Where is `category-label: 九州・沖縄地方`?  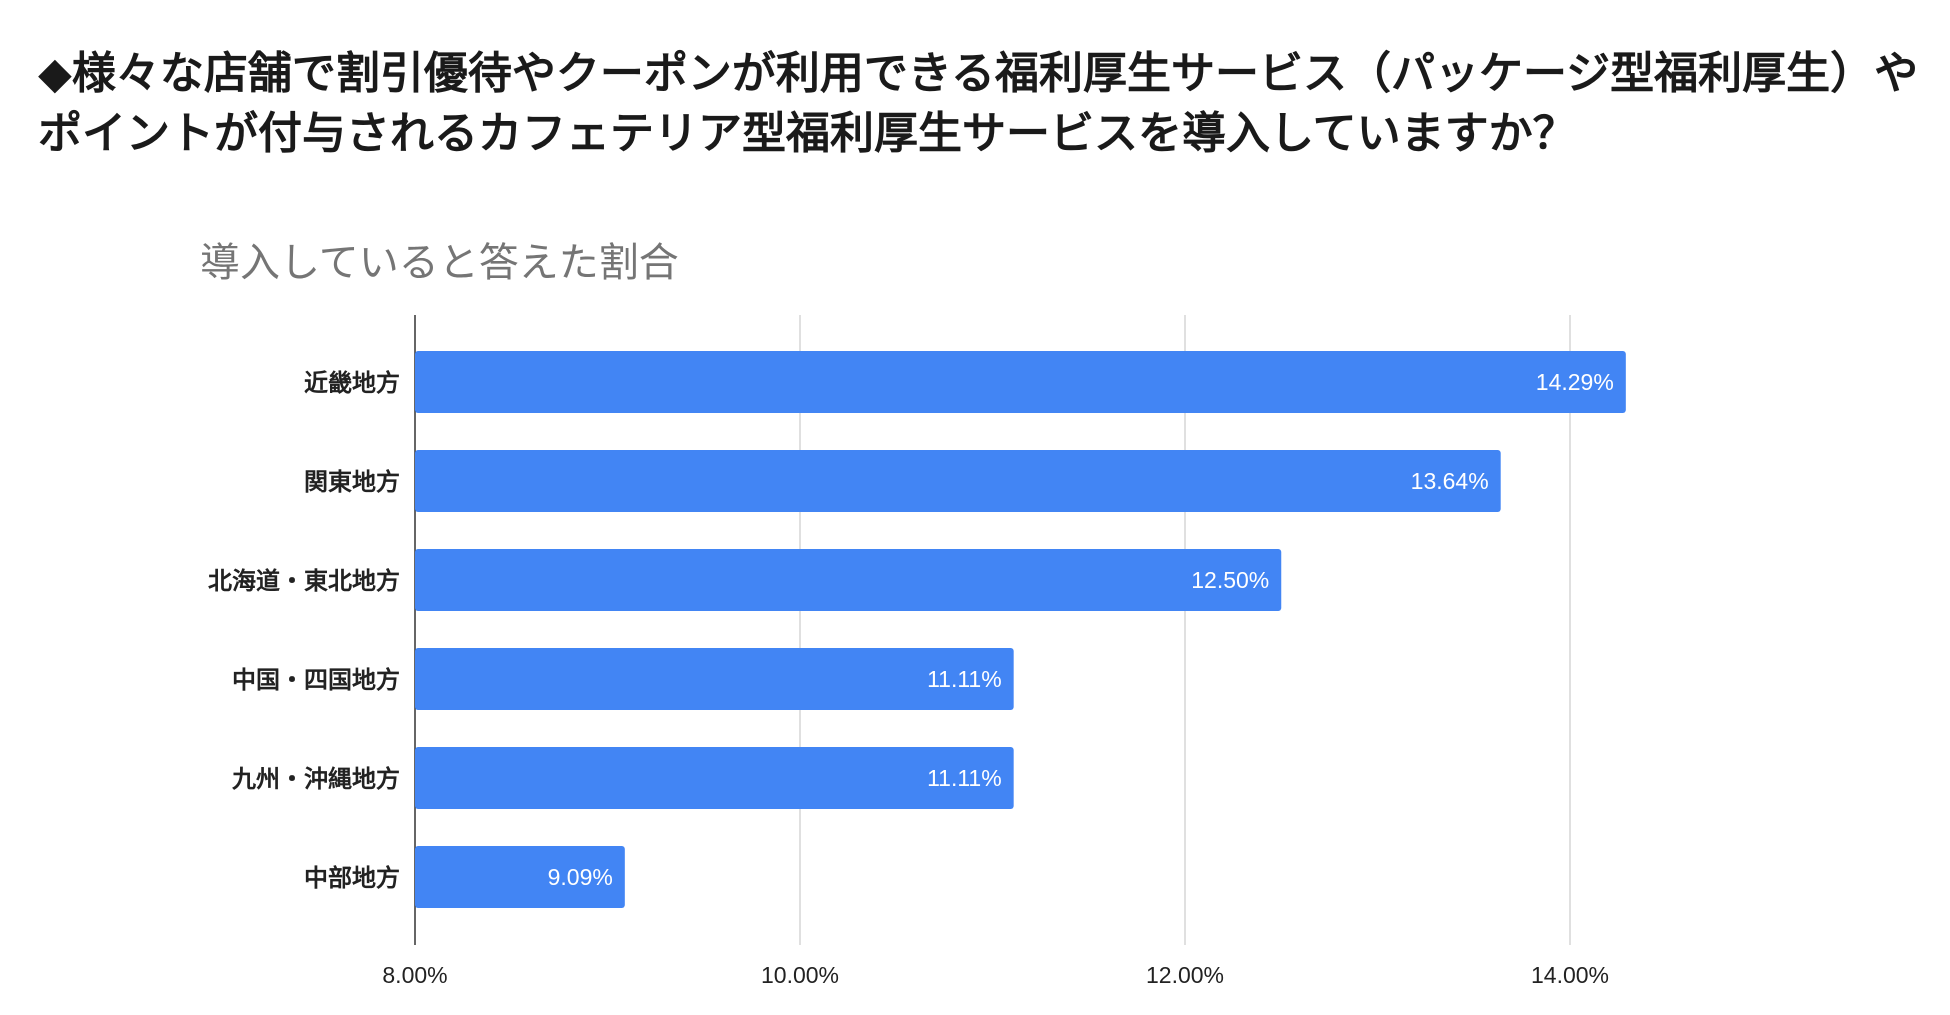 category-label: 九州・沖縄地方 is located at coordinates (315, 779).